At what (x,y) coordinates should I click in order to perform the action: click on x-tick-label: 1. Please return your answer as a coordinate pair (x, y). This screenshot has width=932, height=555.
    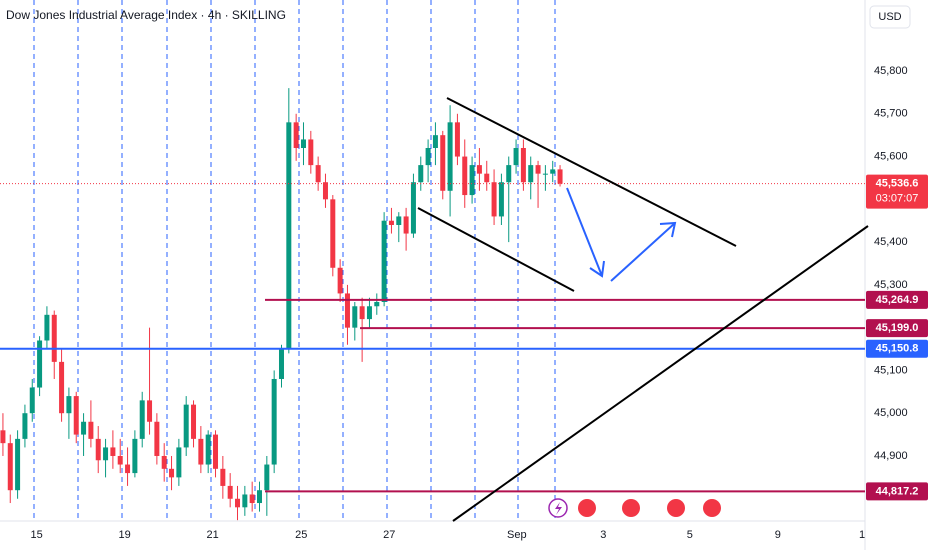
    Looking at the image, I should click on (862, 535).